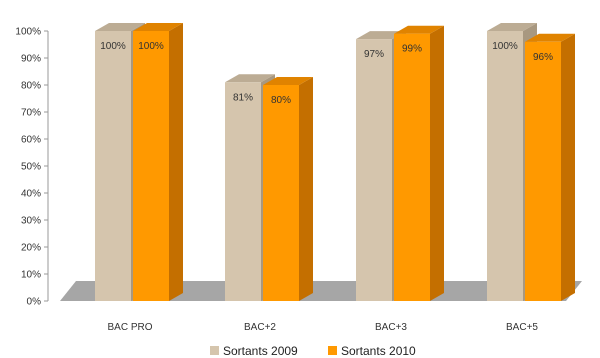  What do you see at coordinates (260, 327) in the screenshot?
I see `x-category-label: BAC+2` at bounding box center [260, 327].